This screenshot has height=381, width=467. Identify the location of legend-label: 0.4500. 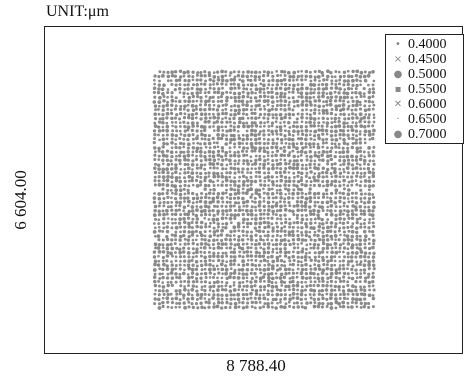
(427, 59).